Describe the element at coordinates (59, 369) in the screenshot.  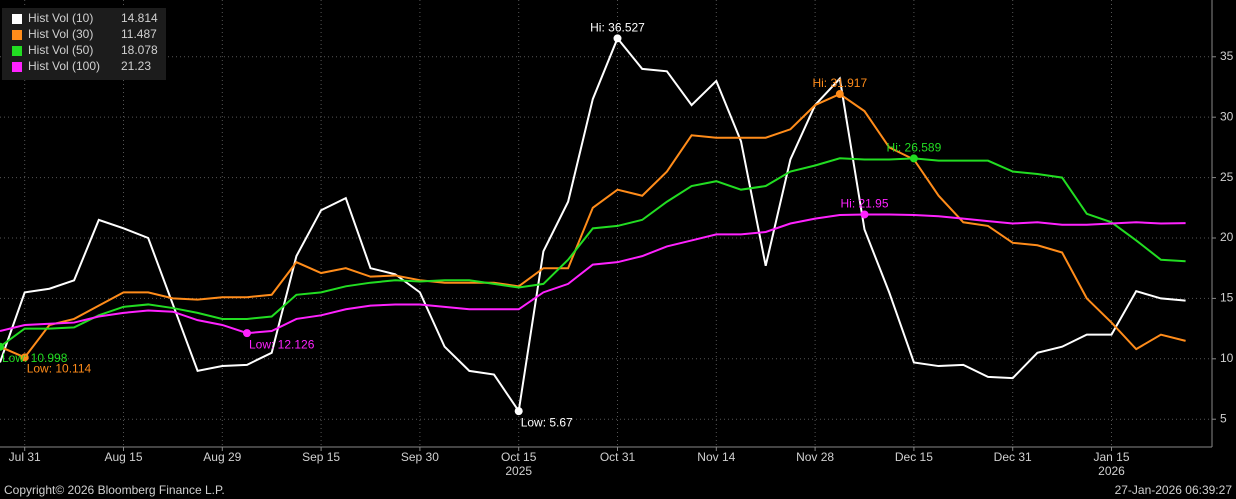
I see `annotation-label: Low: 10.114` at that location.